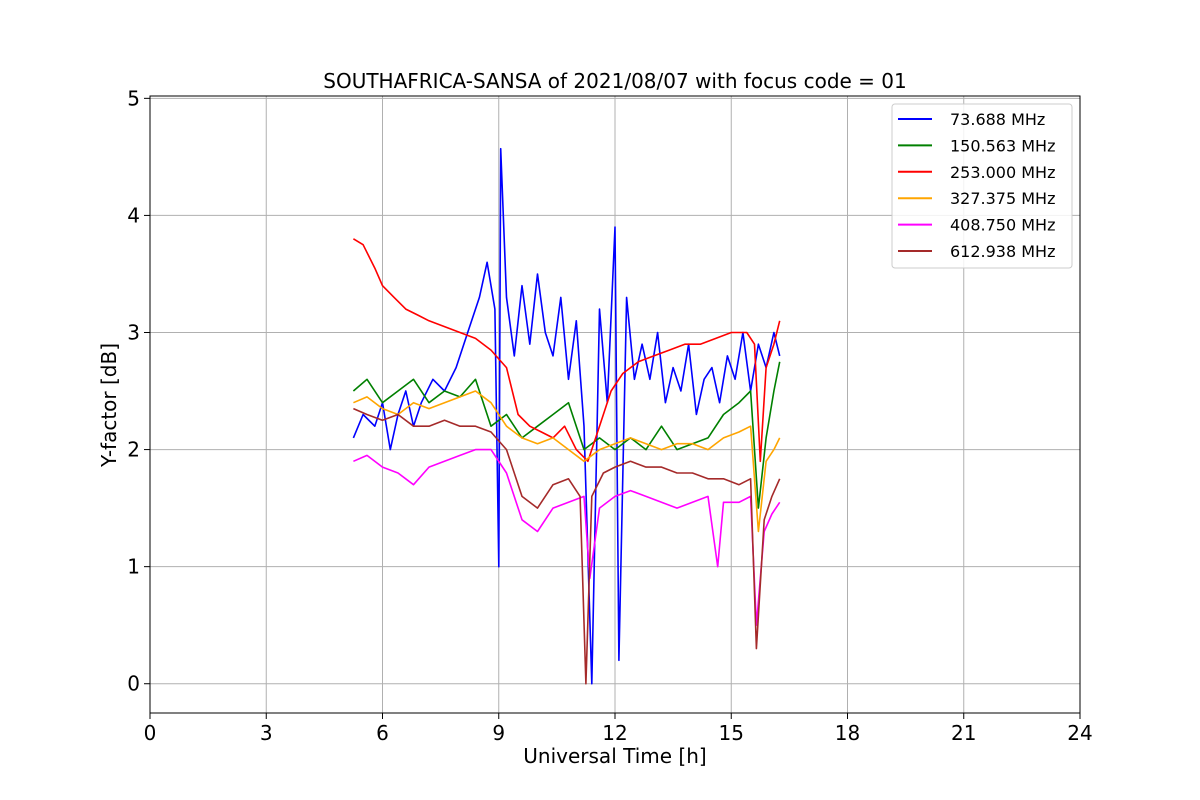 The height and width of the screenshot is (800, 1200). I want to click on legend-box, so click(982, 186).